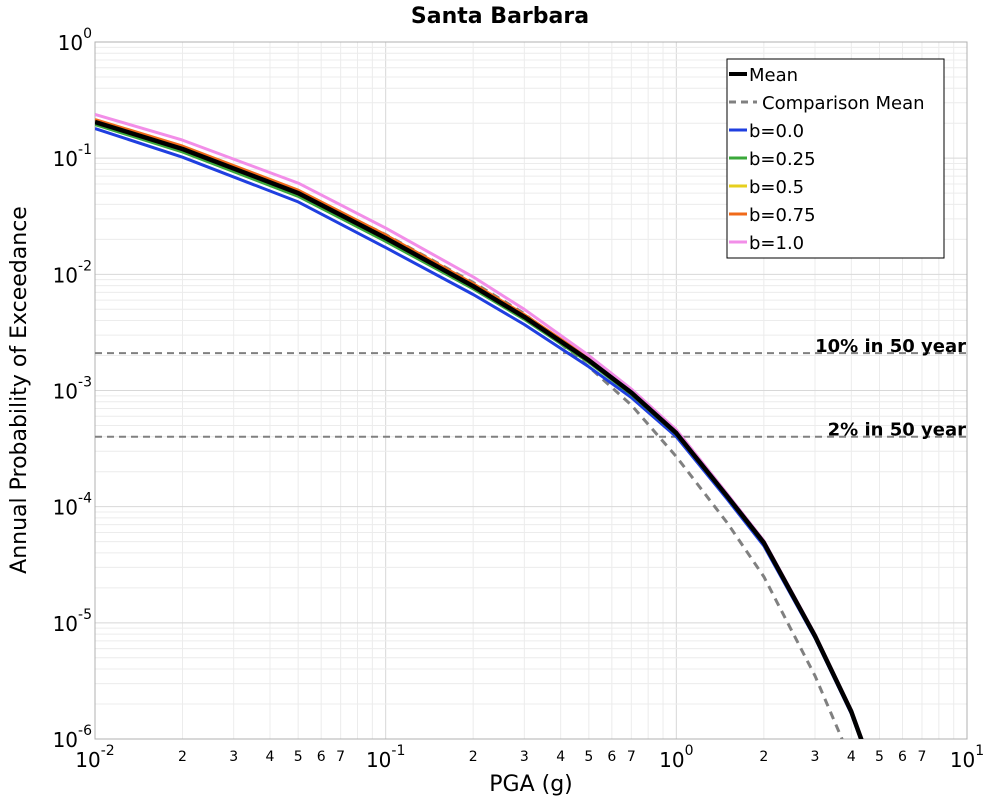 This screenshot has height=800, width=1000. Describe the element at coordinates (75, 40) in the screenshot. I see `y-tick-label: 10⁰` at that location.